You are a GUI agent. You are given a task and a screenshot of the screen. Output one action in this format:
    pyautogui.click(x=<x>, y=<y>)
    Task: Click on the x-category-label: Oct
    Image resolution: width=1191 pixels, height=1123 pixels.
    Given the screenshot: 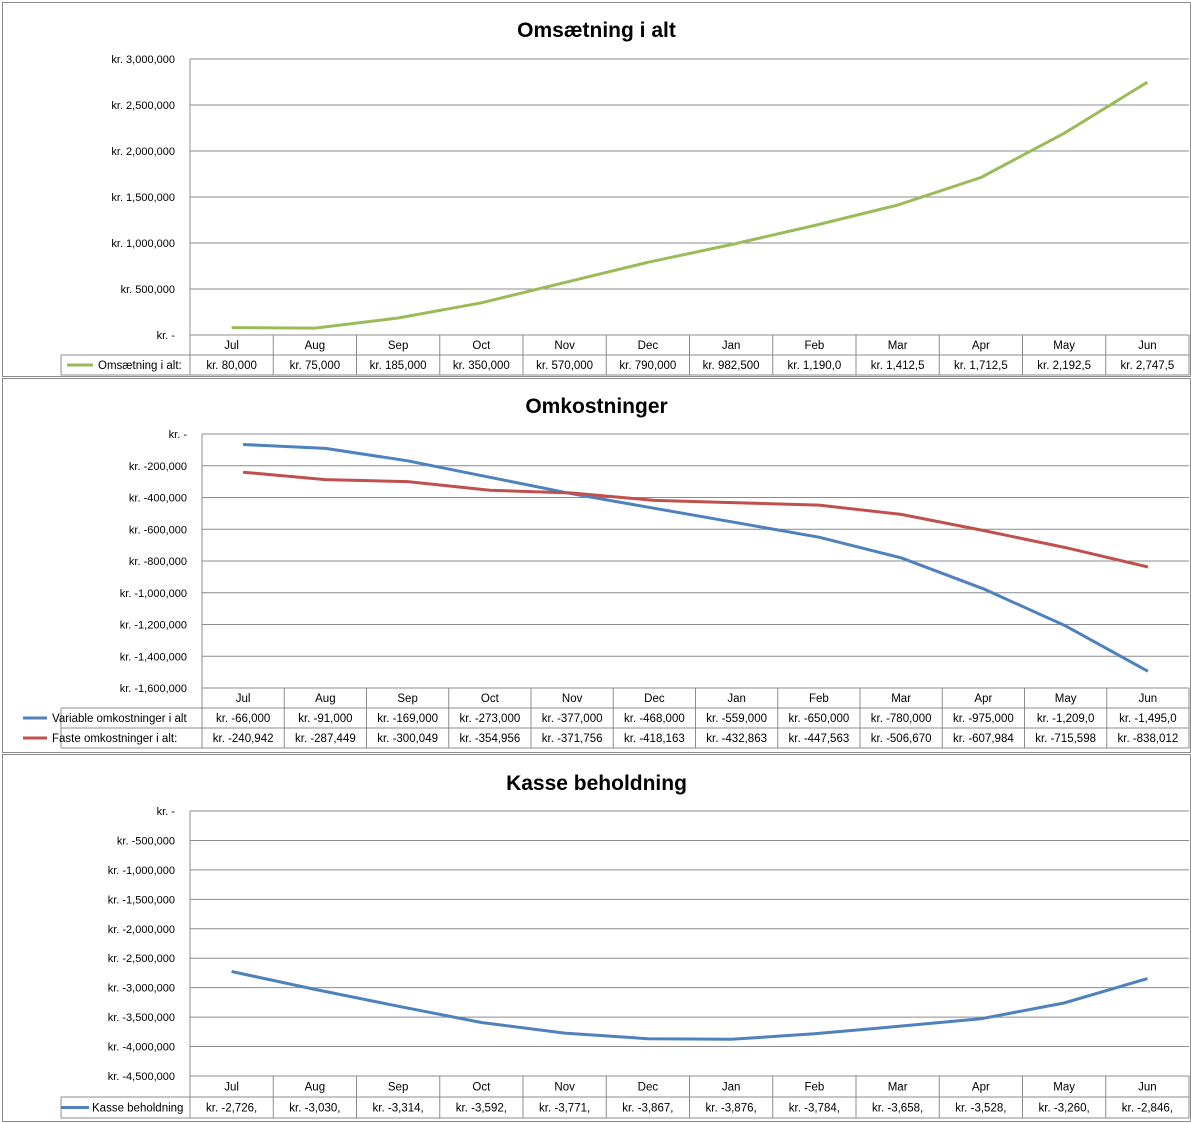 What is the action you would take?
    pyautogui.click(x=490, y=699)
    